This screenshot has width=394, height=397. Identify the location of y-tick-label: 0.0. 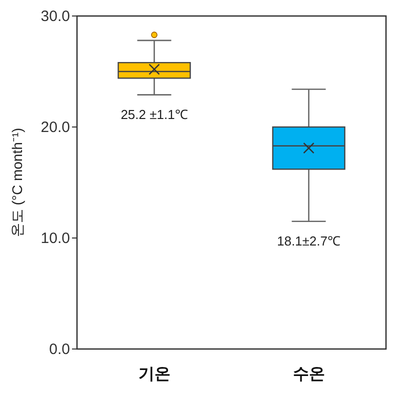
(59, 349).